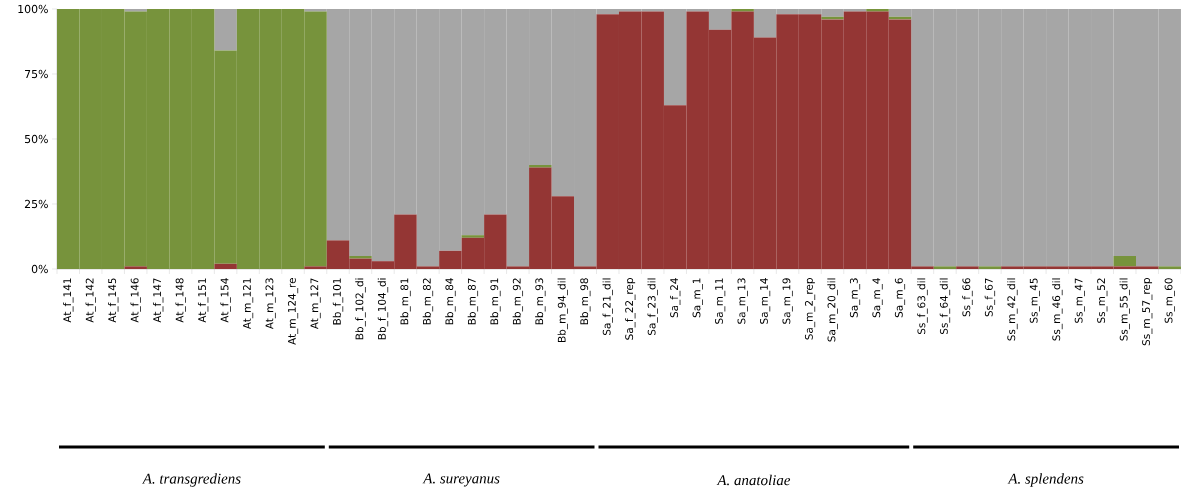 This screenshot has width=1181, height=494. Describe the element at coordinates (450, 301) in the screenshot. I see `x-tick-label: Bb_m_84` at that location.